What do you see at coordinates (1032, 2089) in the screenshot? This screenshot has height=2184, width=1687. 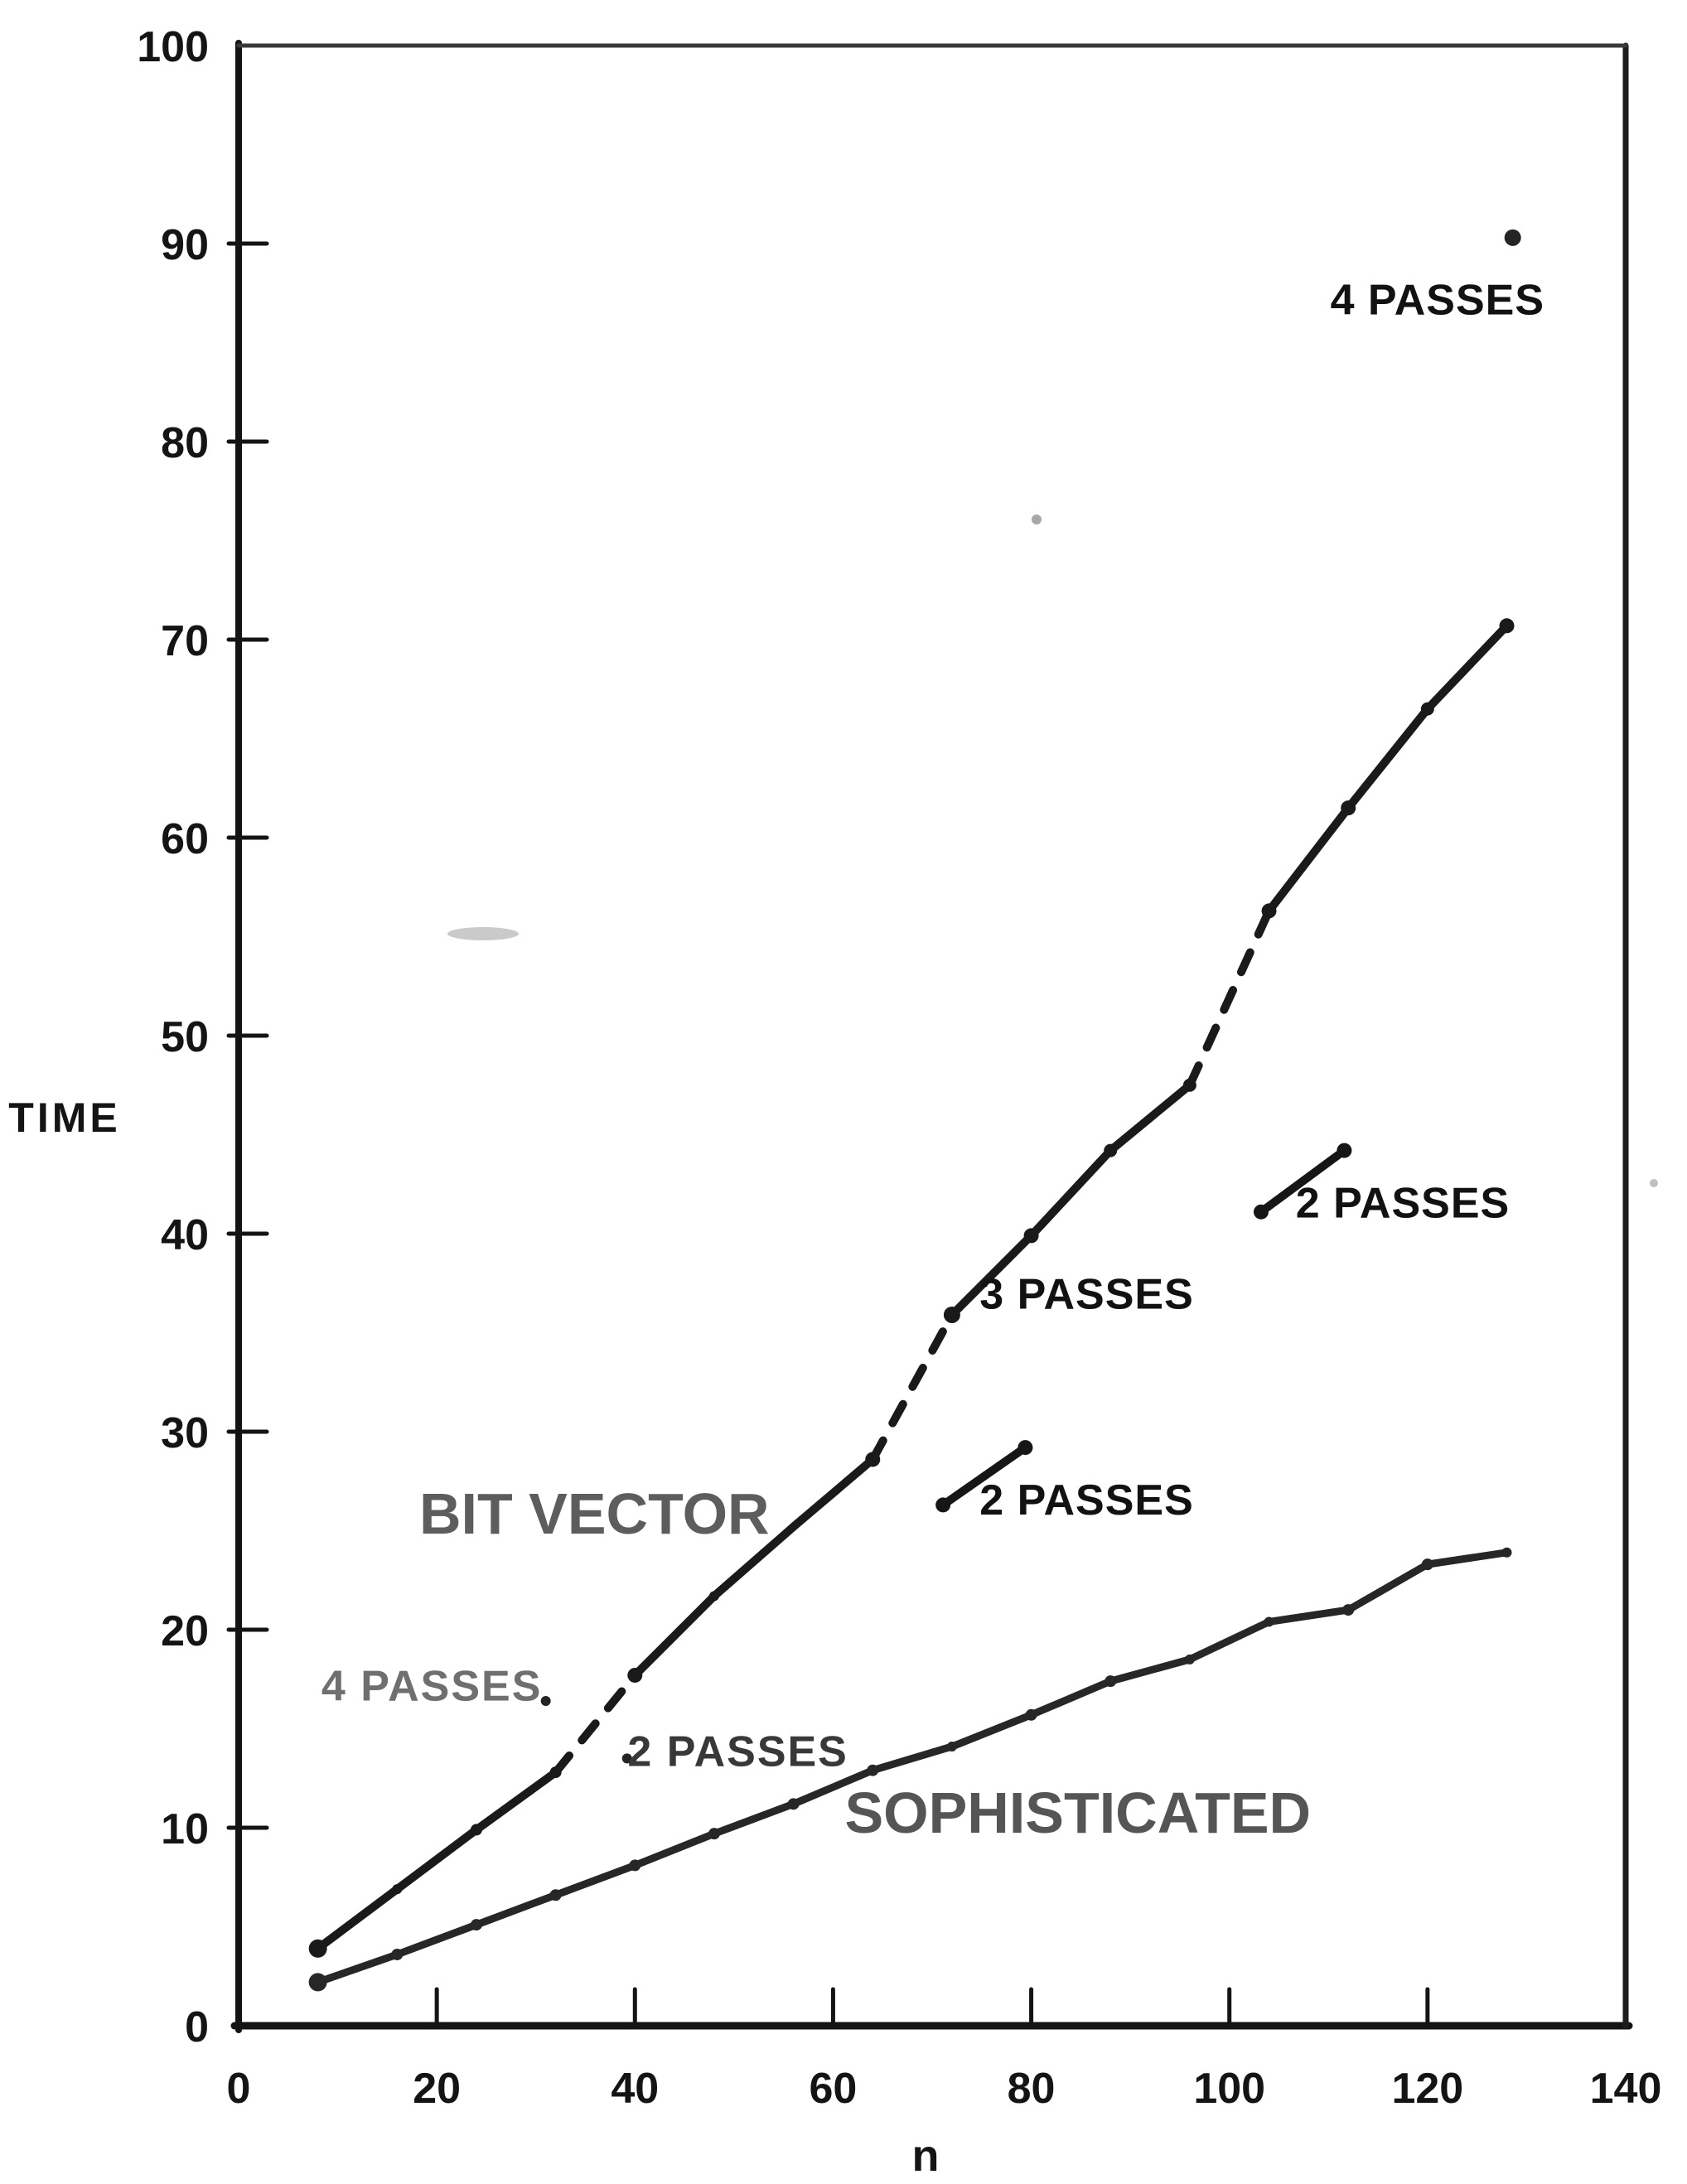 I see `x-tick-label: 80` at bounding box center [1032, 2089].